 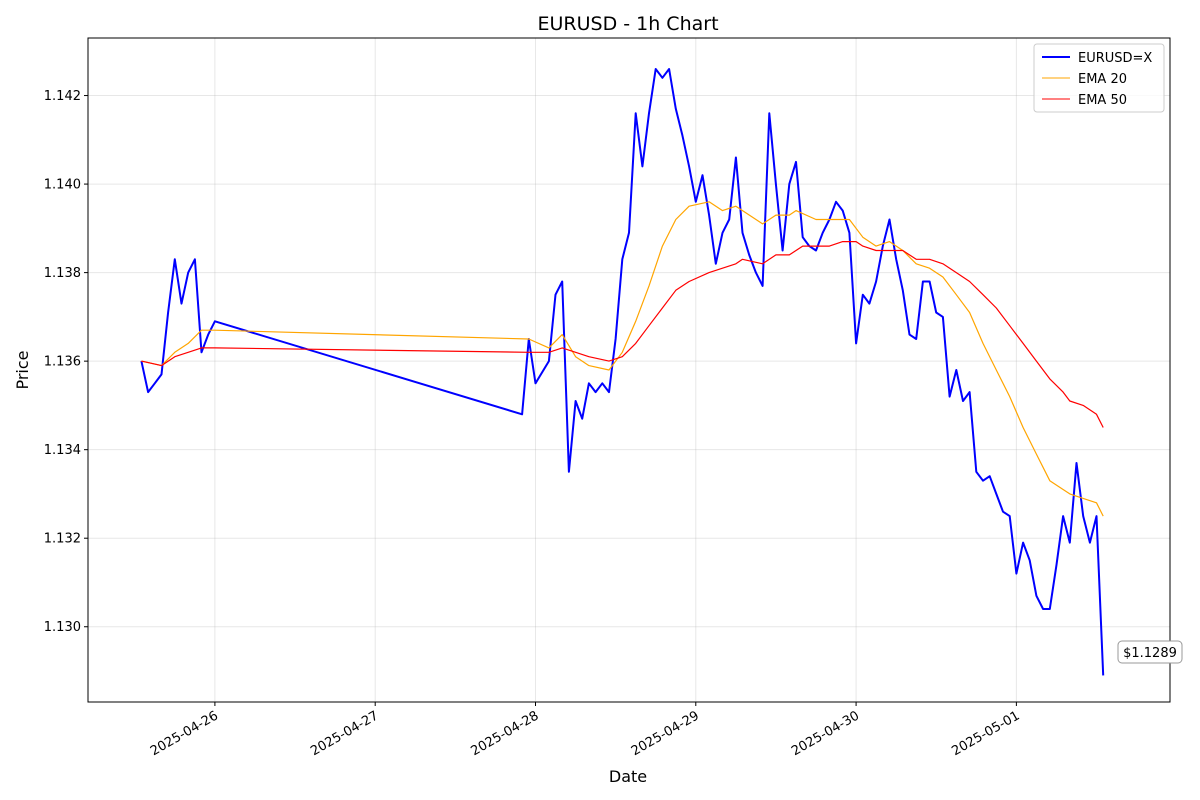 What do you see at coordinates (62, 450) in the screenshot?
I see `y-tick-label: 1.134` at bounding box center [62, 450].